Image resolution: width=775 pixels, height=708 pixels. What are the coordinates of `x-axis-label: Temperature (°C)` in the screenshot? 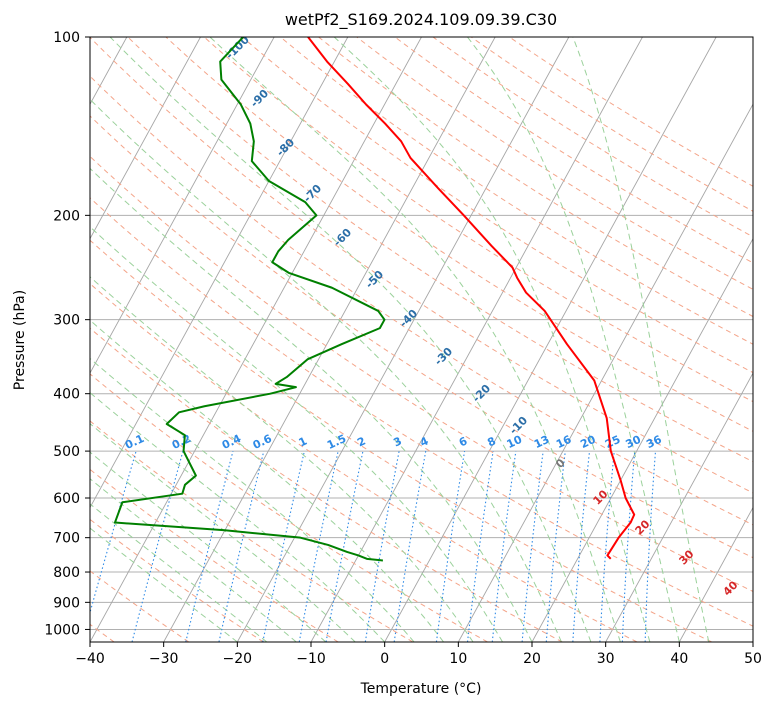 It's located at (421, 689).